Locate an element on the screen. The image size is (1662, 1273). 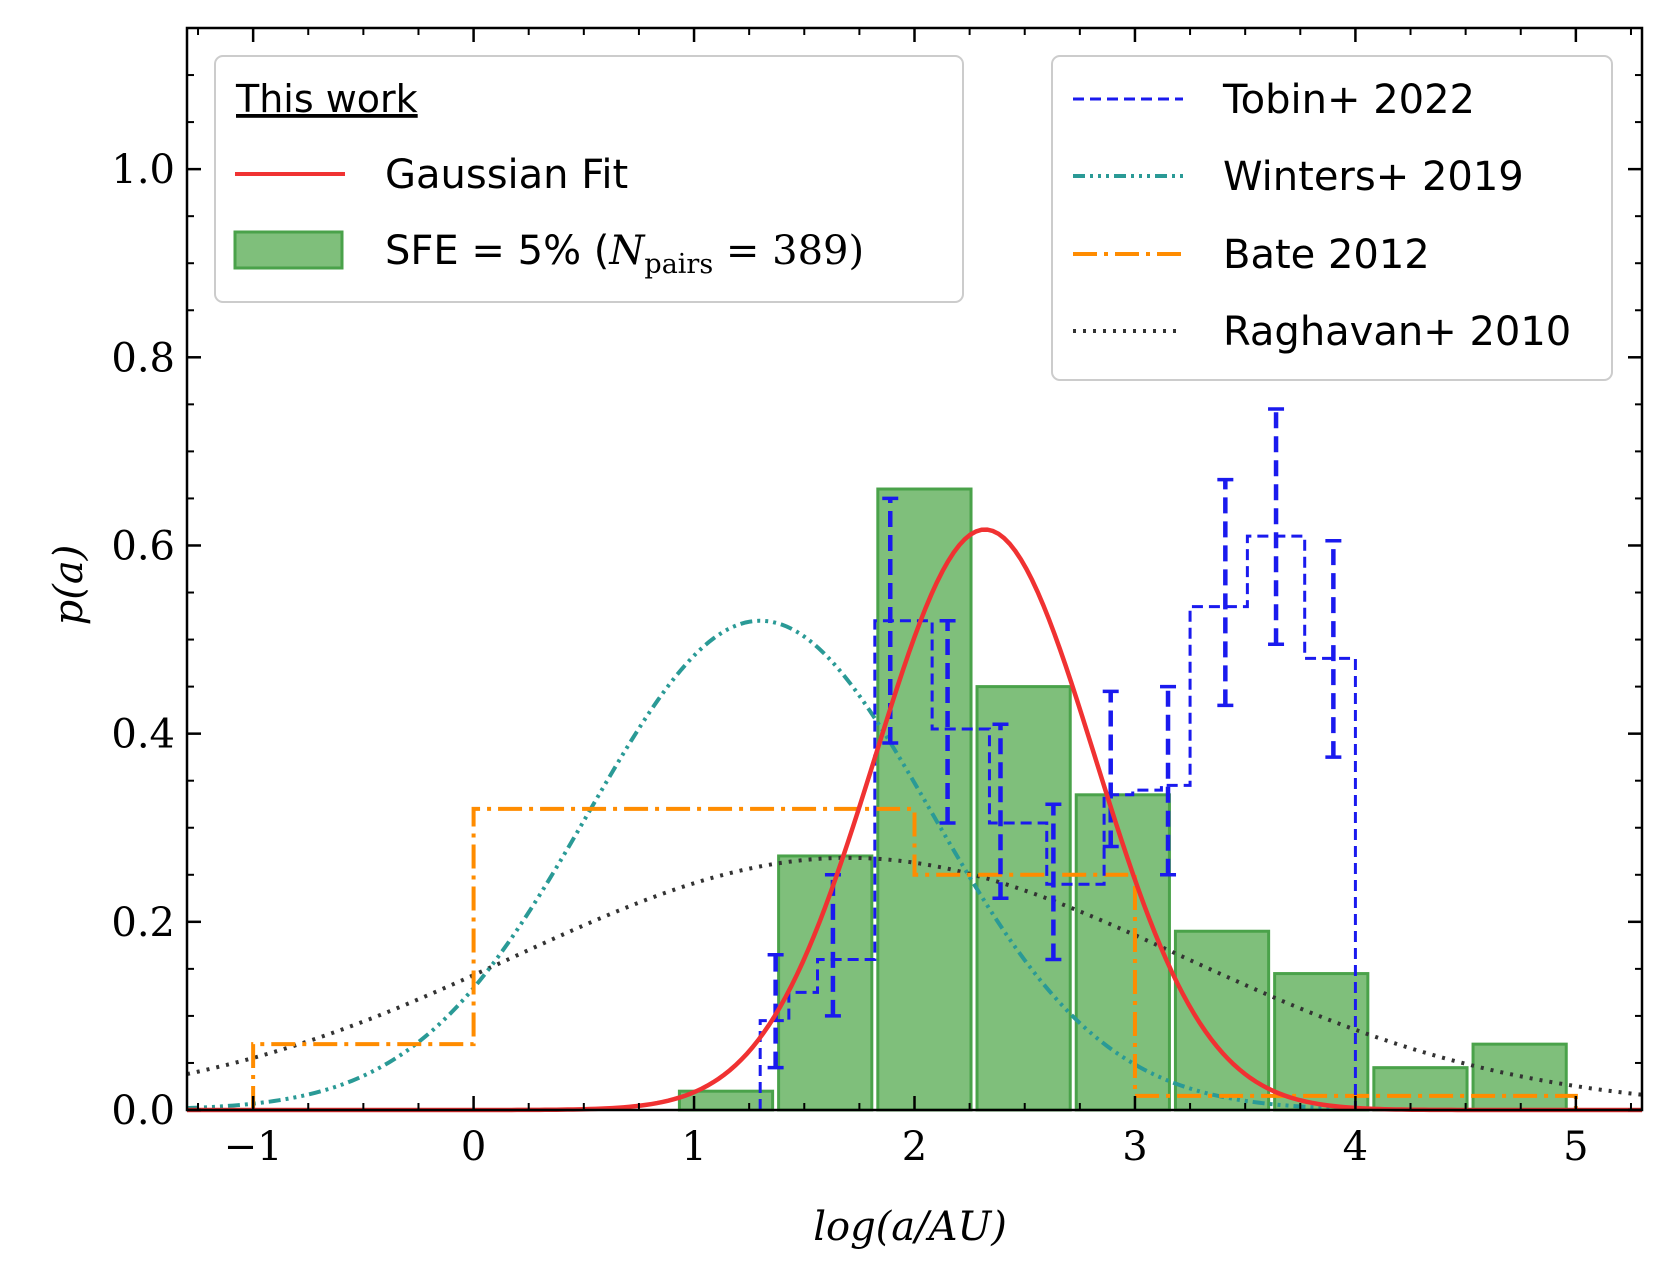
x-tick-label: 4 is located at coordinates (1355, 1147).